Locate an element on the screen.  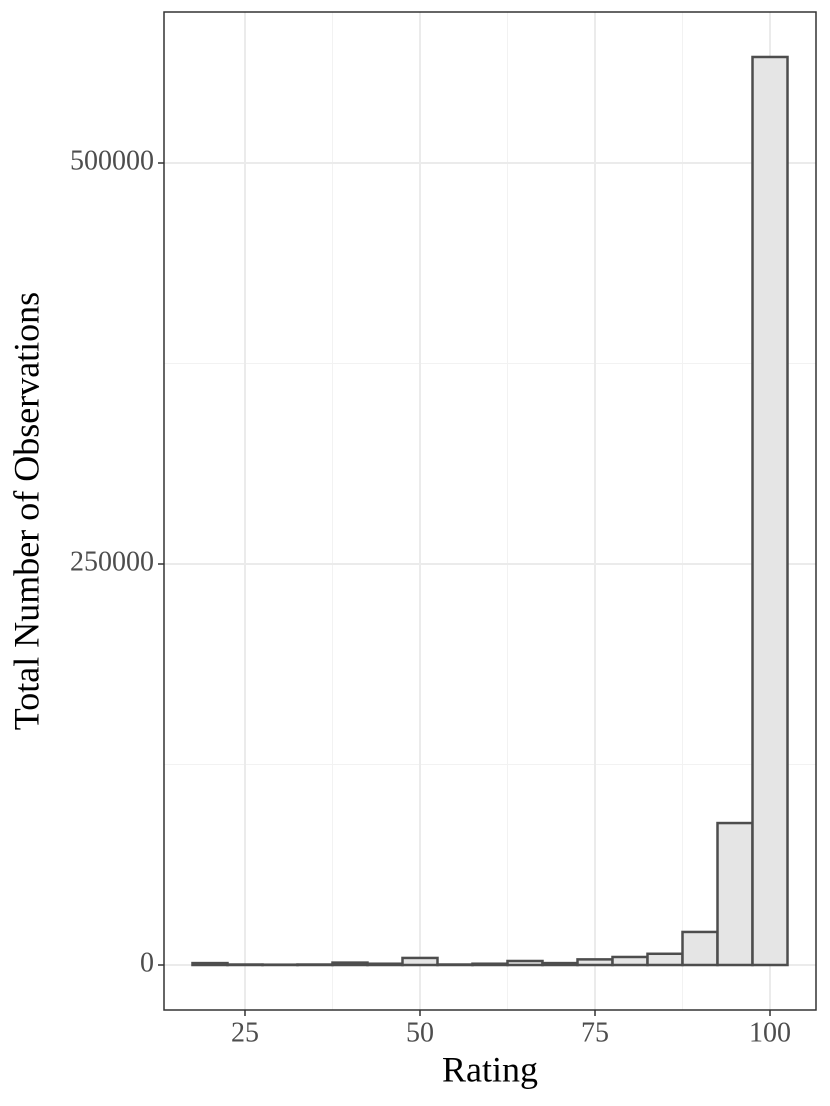
y-axis-label: Total Number of Observations is located at coordinates (26, 511).